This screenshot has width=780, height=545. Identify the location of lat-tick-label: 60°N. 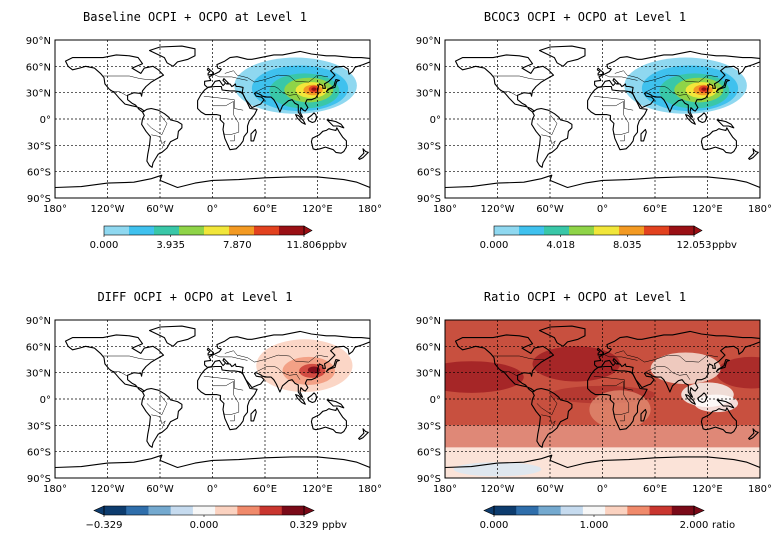
(38, 67).